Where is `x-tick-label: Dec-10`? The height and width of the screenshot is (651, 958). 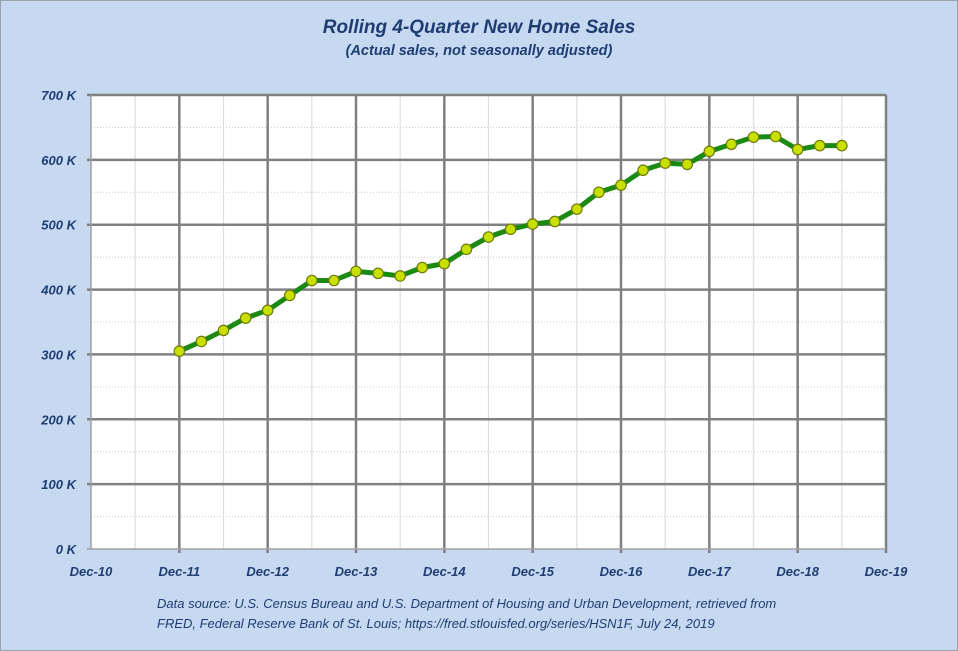
x-tick-label: Dec-10 is located at coordinates (91, 571).